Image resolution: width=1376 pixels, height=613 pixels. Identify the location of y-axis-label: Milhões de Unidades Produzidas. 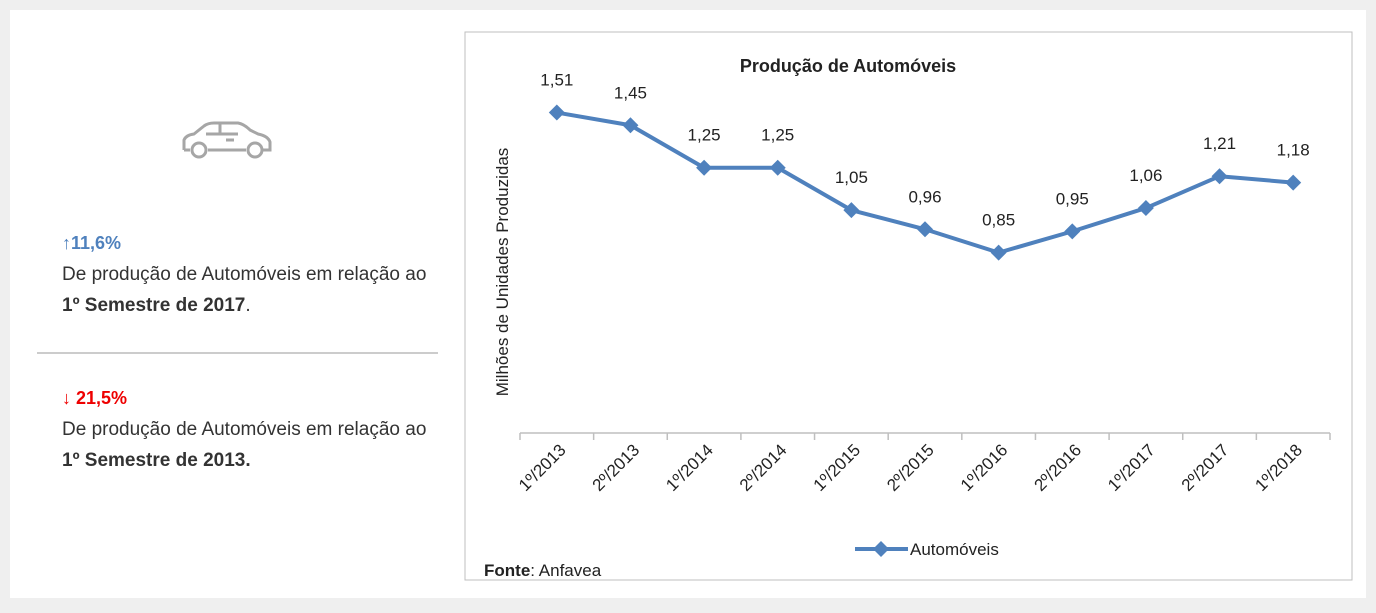
(502, 272).